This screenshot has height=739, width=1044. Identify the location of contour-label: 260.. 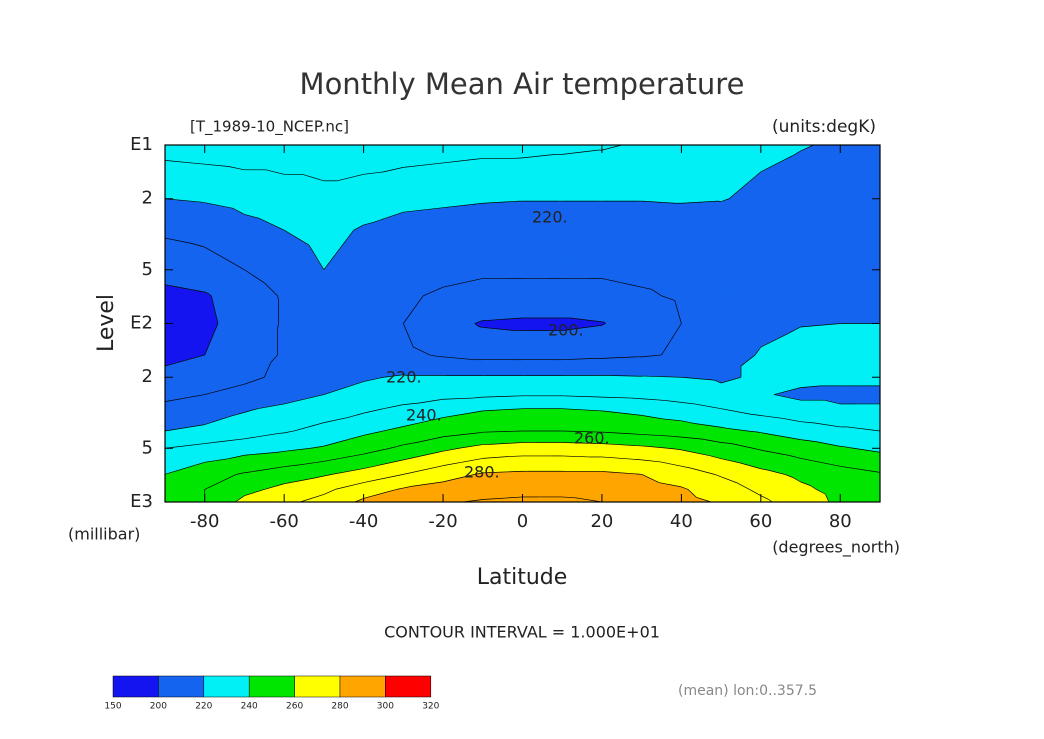
(592, 438).